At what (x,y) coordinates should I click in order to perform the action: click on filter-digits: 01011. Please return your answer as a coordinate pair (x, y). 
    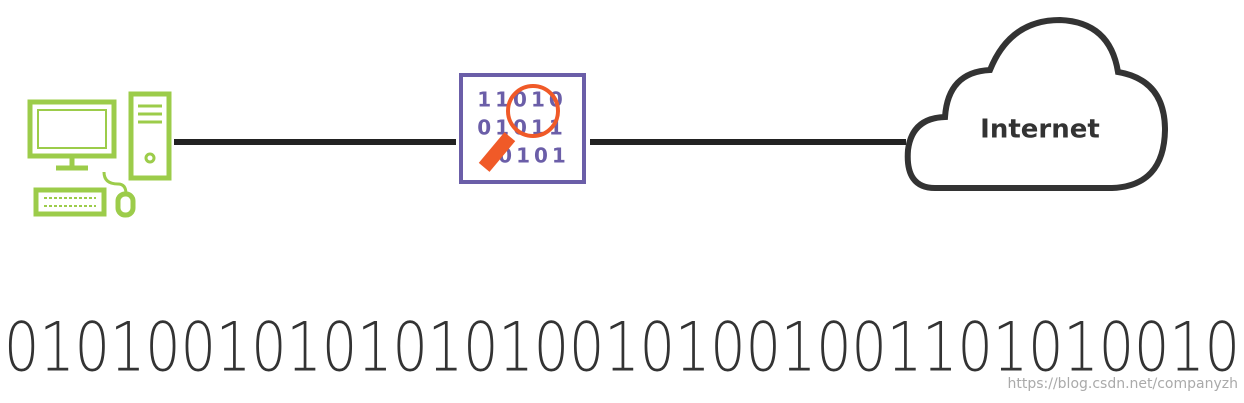
    Looking at the image, I should click on (522, 128).